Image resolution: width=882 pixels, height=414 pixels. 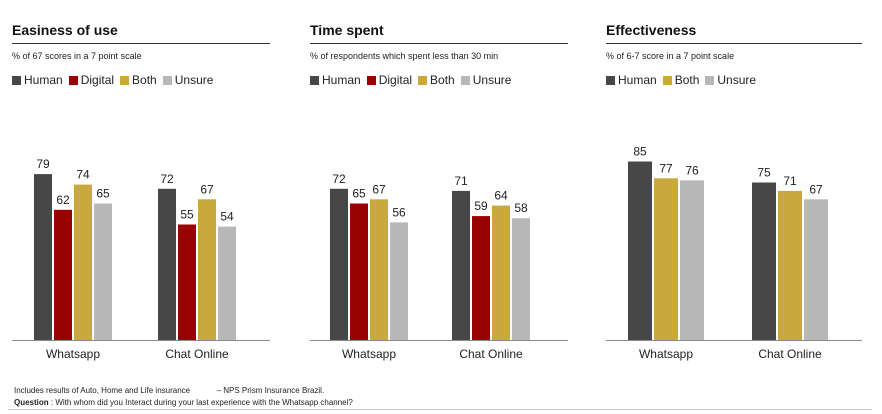 I want to click on data-label: 77, so click(x=666, y=168).